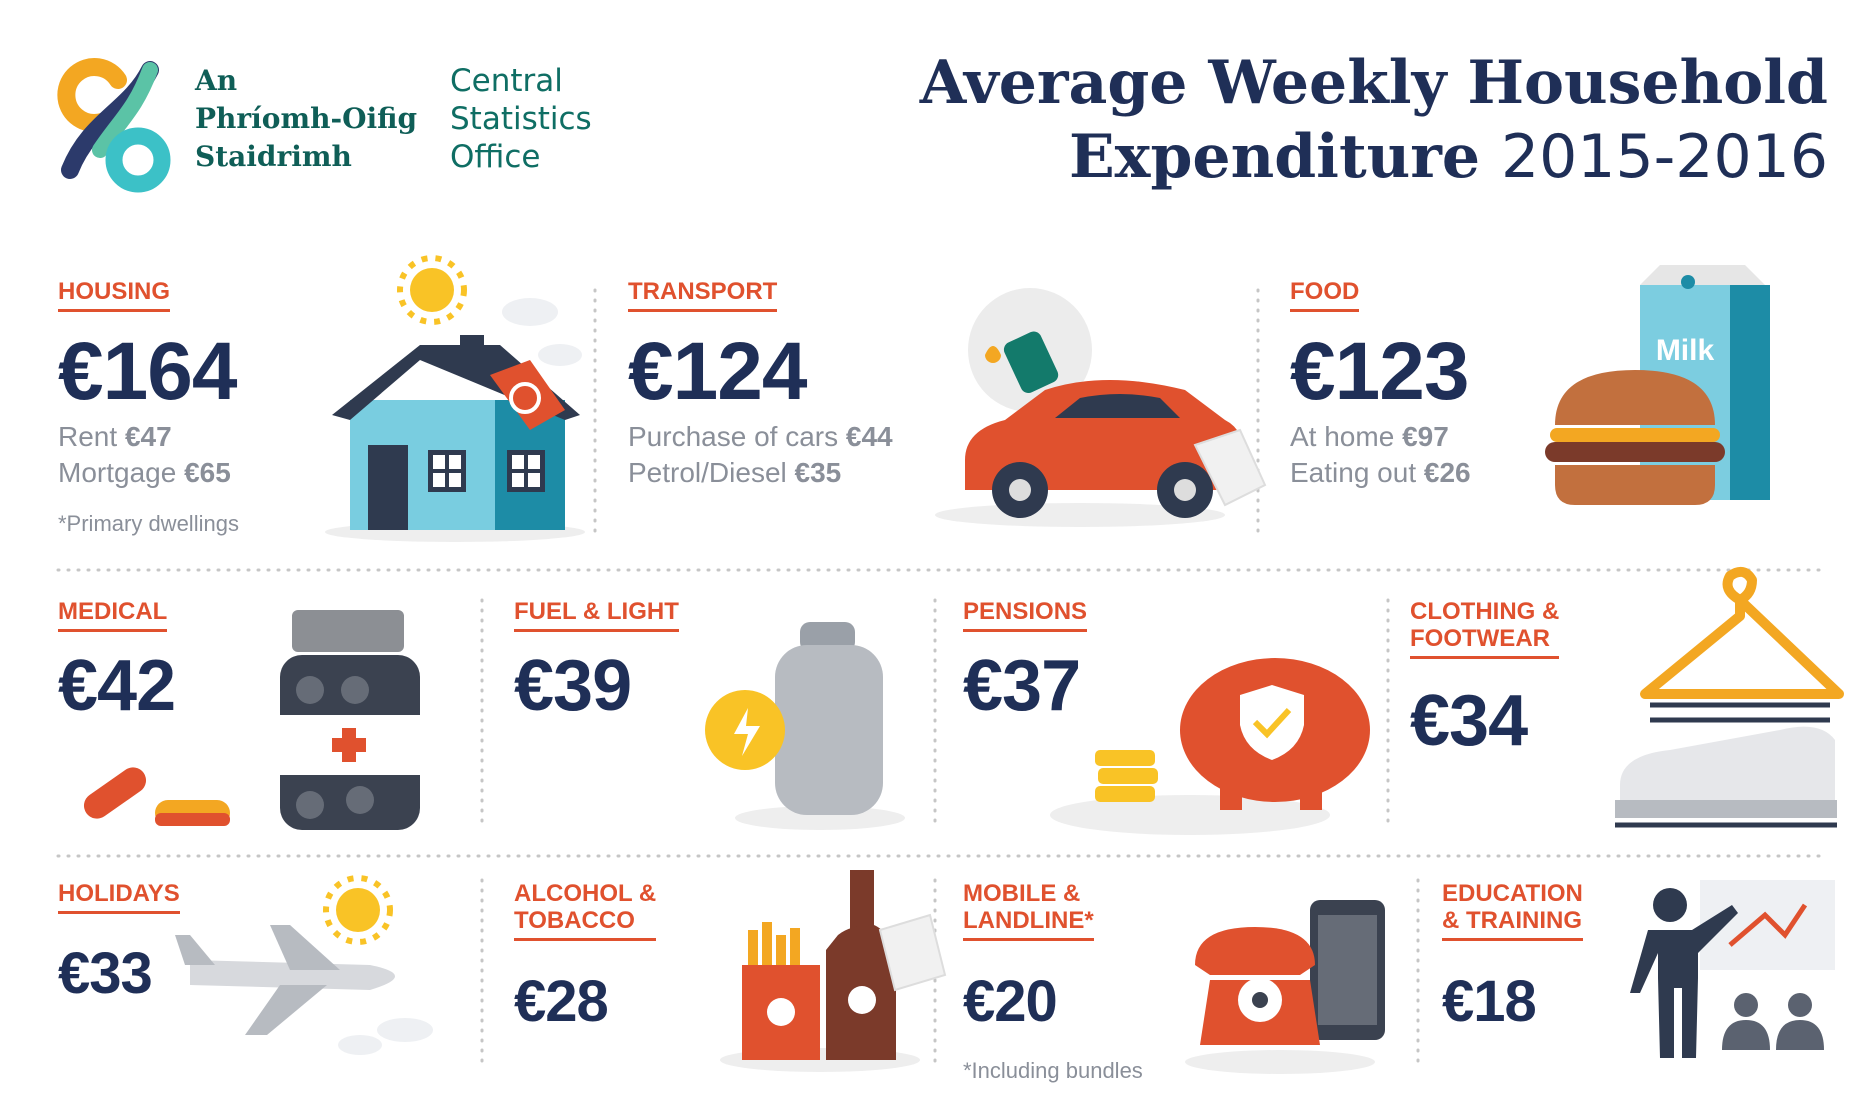  Describe the element at coordinates (113, 611) in the screenshot. I see `label-line: MEDICAL` at that location.